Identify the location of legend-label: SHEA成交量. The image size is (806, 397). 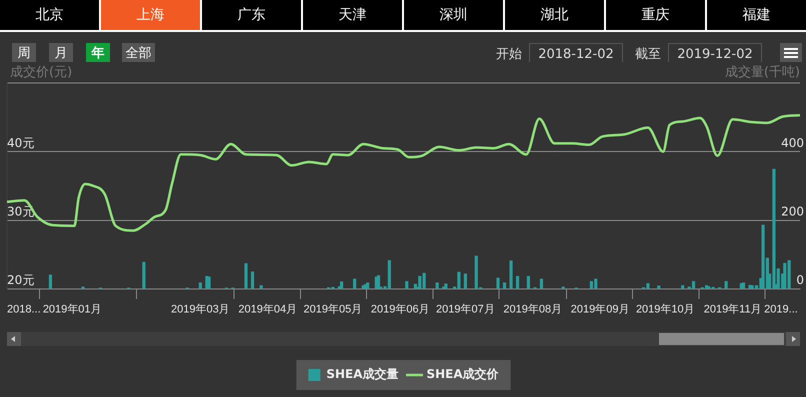
(362, 374).